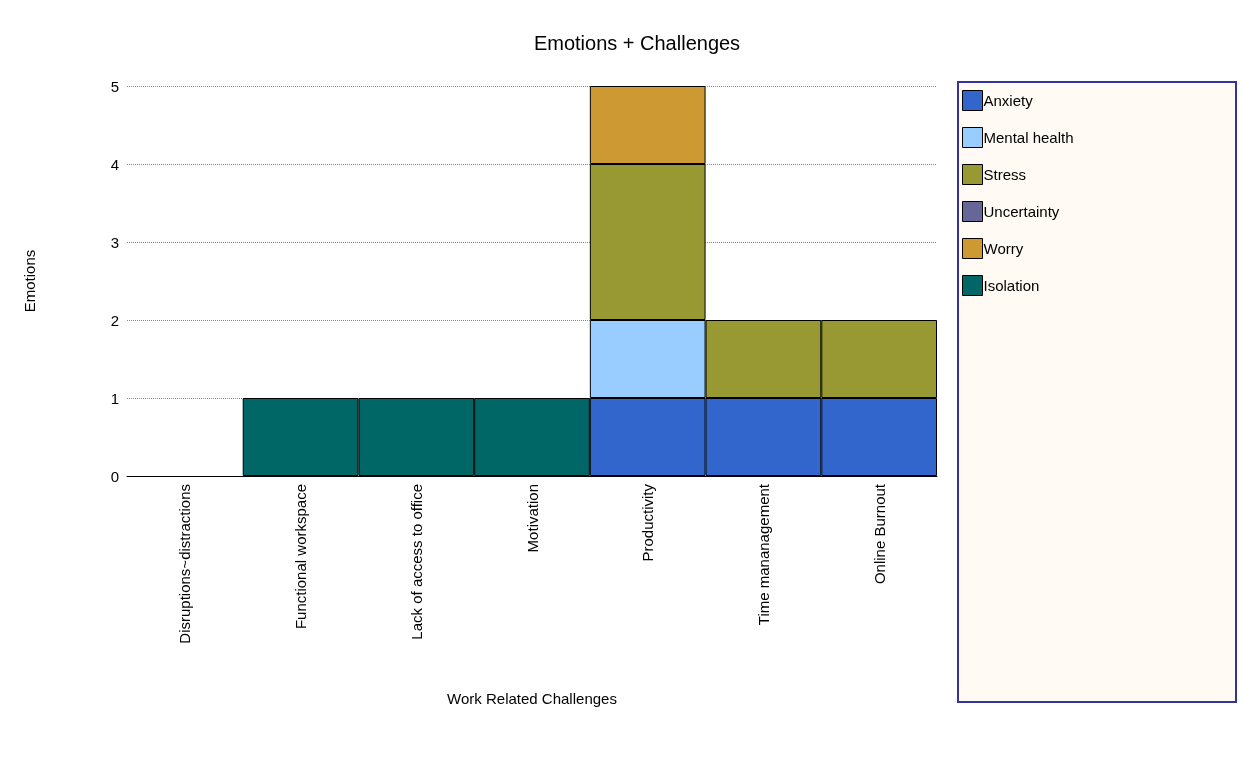 Image resolution: width=1242 pixels, height=757 pixels. Describe the element at coordinates (114, 86) in the screenshot. I see `y-tick-label: 5` at that location.